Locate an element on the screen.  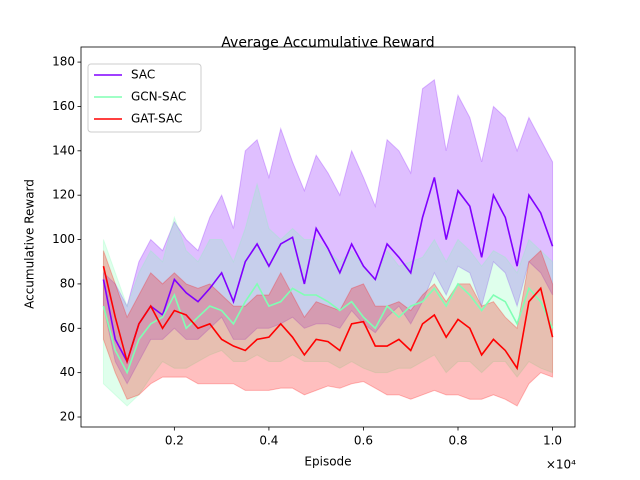
y-tick-label: 40 is located at coordinates (67, 372).